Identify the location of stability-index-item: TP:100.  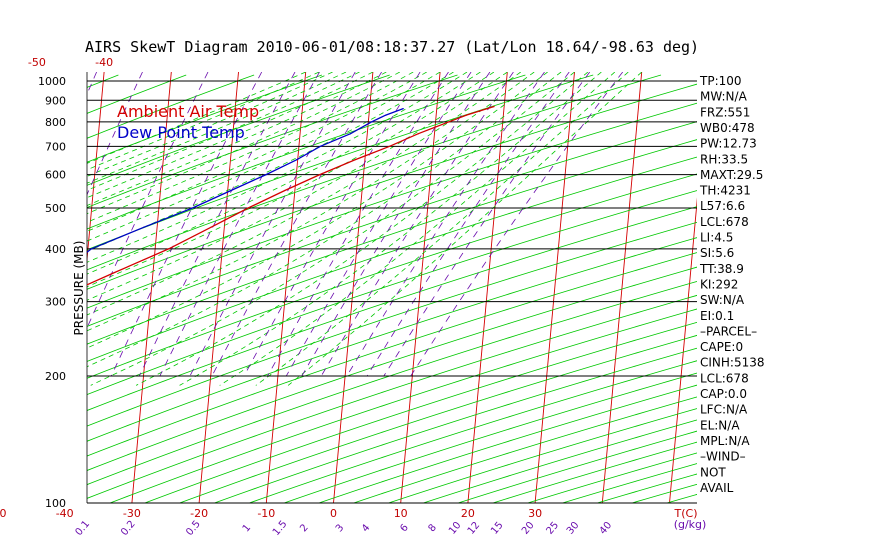
(720, 81).